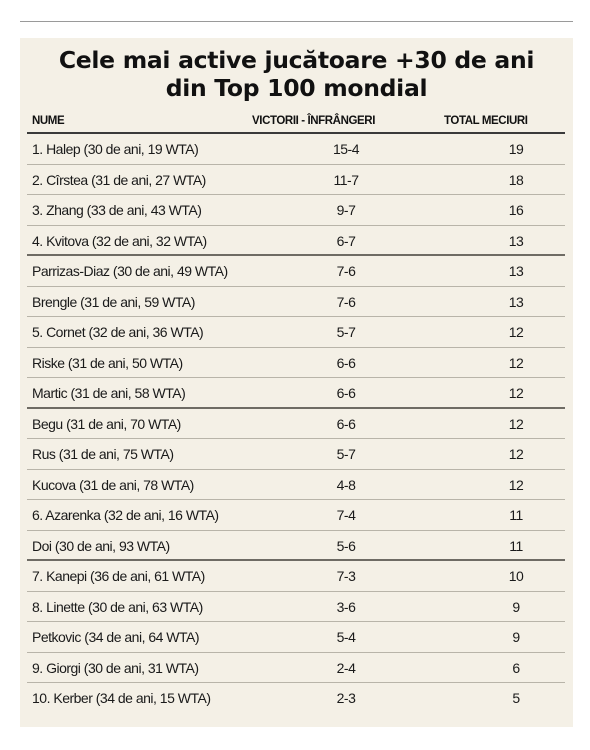 This screenshot has height=750, width=590. What do you see at coordinates (109, 393) in the screenshot?
I see `player-name-cell: Martic (31 de ani, 58 WTA)` at bounding box center [109, 393].